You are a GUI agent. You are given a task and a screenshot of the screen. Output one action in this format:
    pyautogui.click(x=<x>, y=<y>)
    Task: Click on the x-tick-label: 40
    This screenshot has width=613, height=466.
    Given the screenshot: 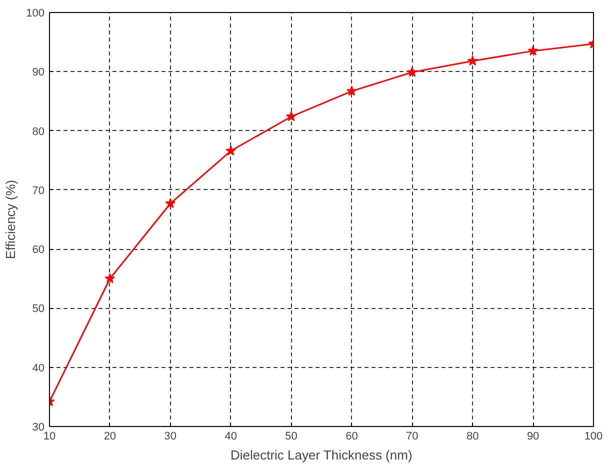 What is the action you would take?
    pyautogui.click(x=230, y=436)
    